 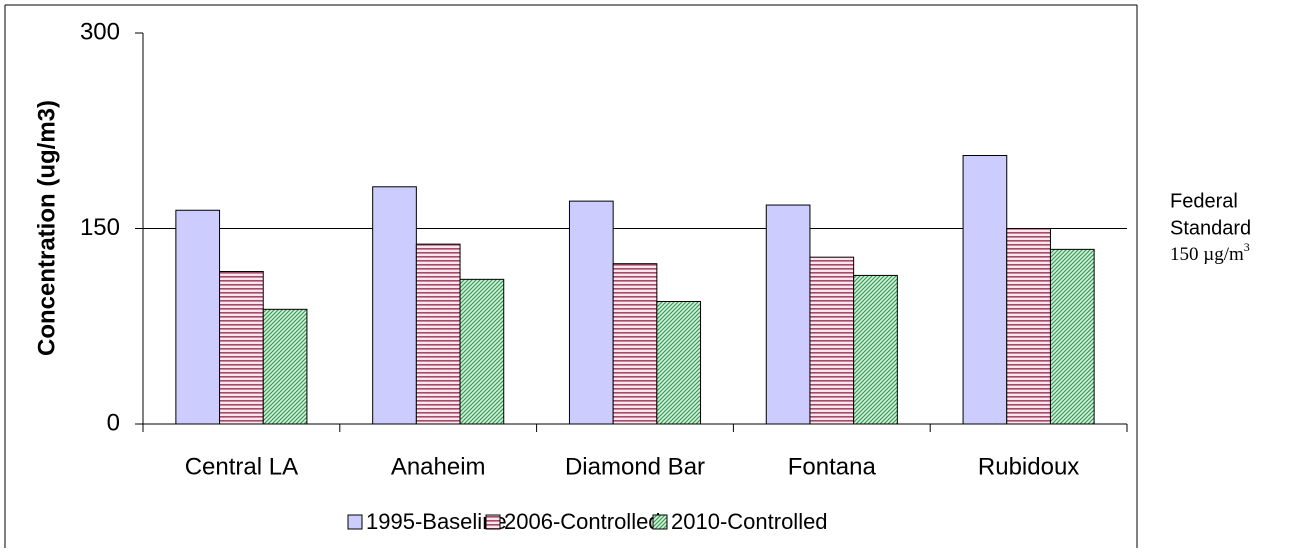 I want to click on annotation: Federal, so click(x=1204, y=201).